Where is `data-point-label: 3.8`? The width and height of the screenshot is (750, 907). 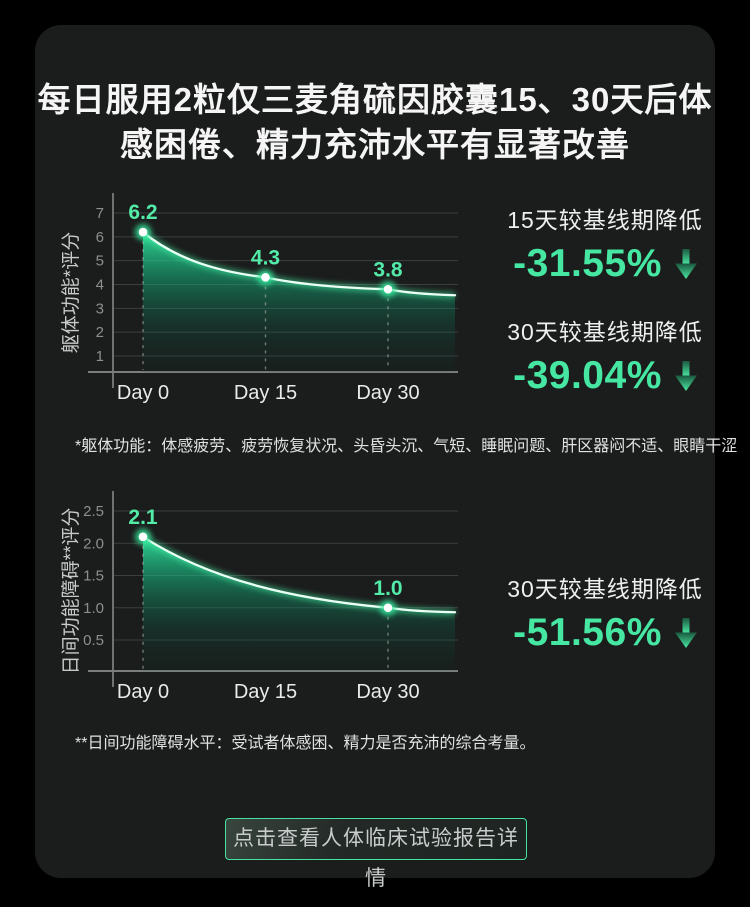 data-point-label: 3.8 is located at coordinates (388, 269).